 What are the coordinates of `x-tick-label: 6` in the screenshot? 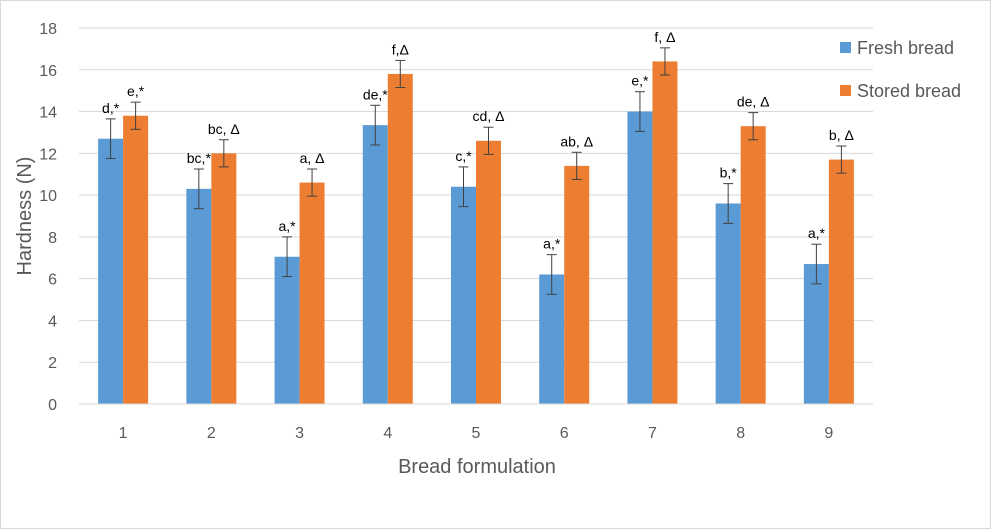 It's located at (564, 433).